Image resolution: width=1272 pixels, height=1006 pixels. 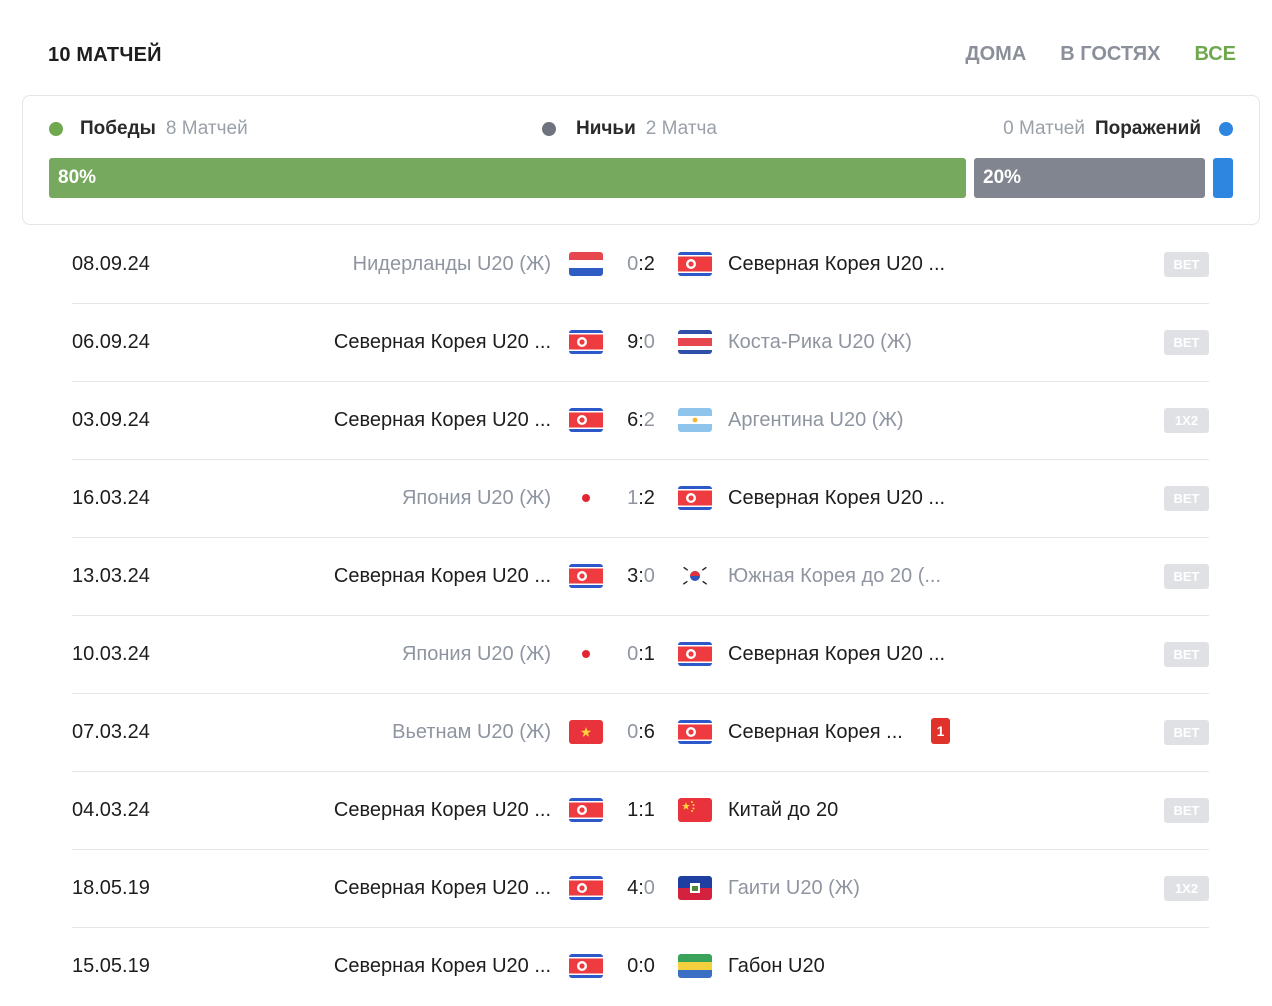 I want to click on draws-legend: Ничьи 2 Матча, so click(x=629, y=129).